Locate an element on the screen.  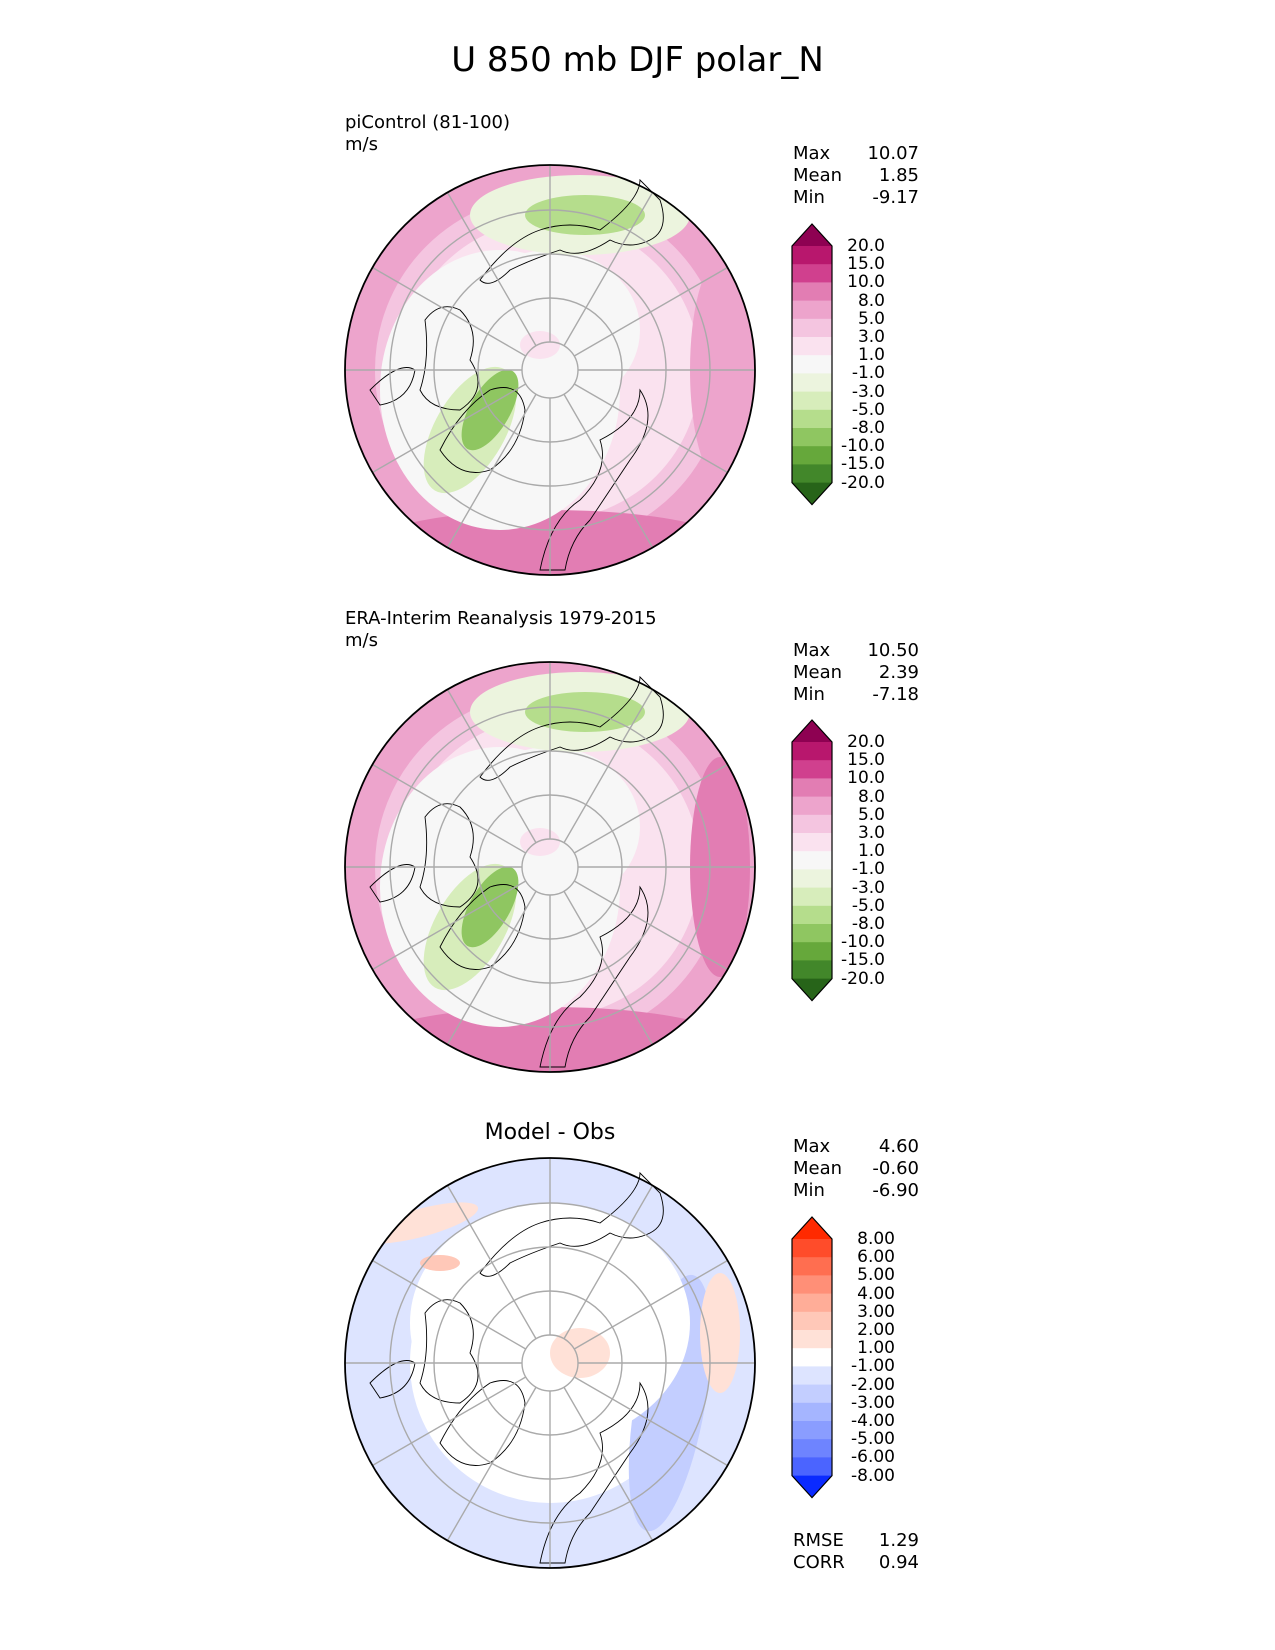
obs-polar-map is located at coordinates (550, 867).